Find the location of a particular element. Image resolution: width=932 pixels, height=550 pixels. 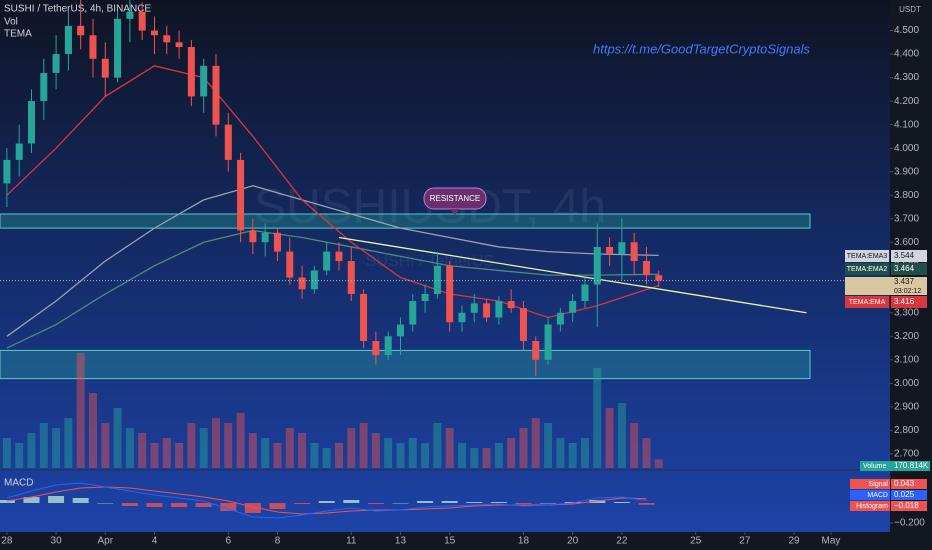

link: https://t.me/GoodTargetCryptoSignals is located at coordinates (702, 48).